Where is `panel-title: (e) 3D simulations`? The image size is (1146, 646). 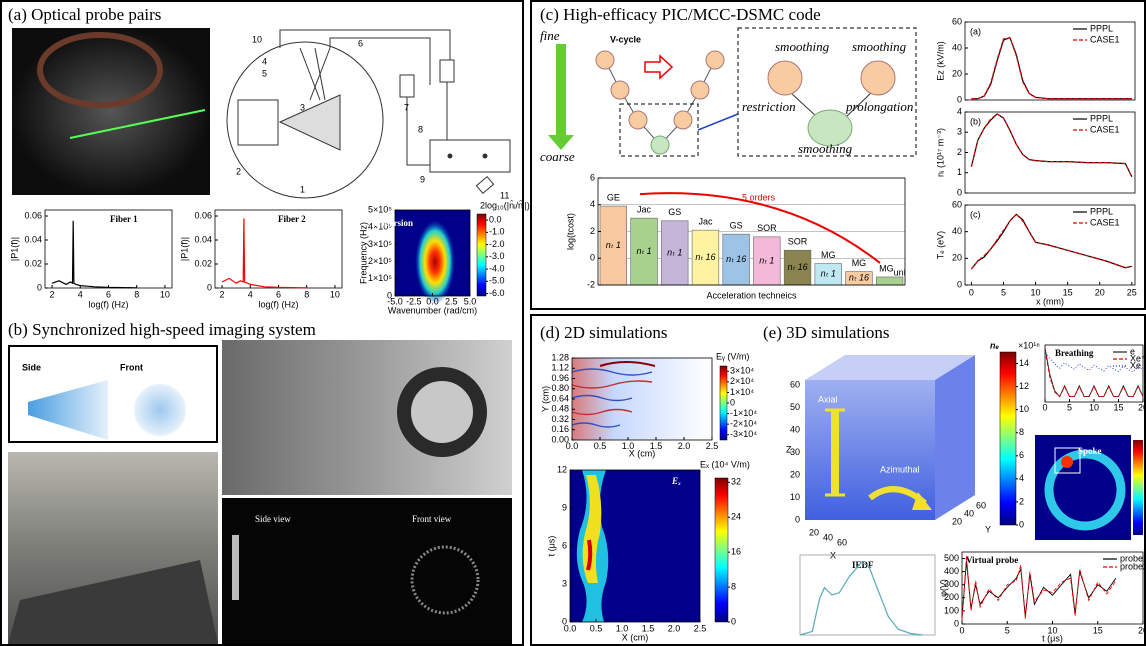
panel-title: (e) 3D simulations is located at coordinates (826, 332).